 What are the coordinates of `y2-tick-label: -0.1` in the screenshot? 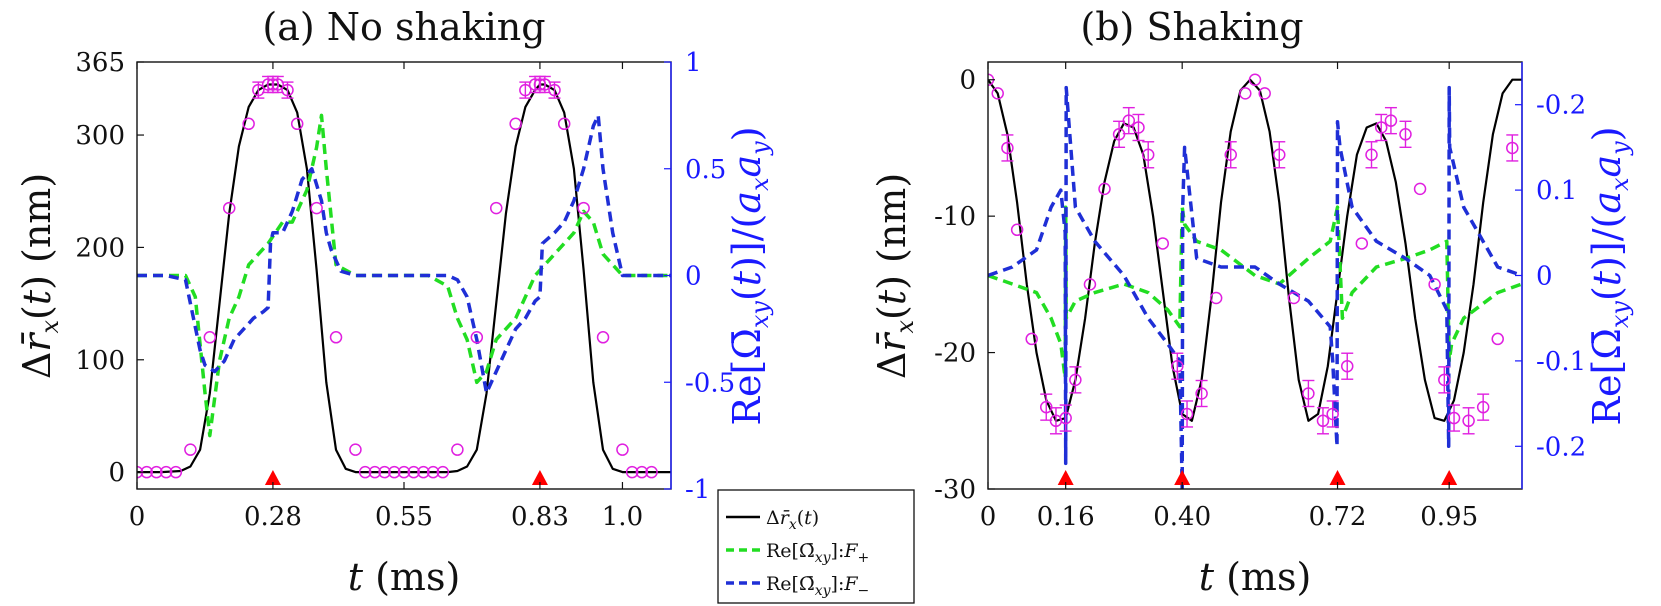 It's located at (1561, 362).